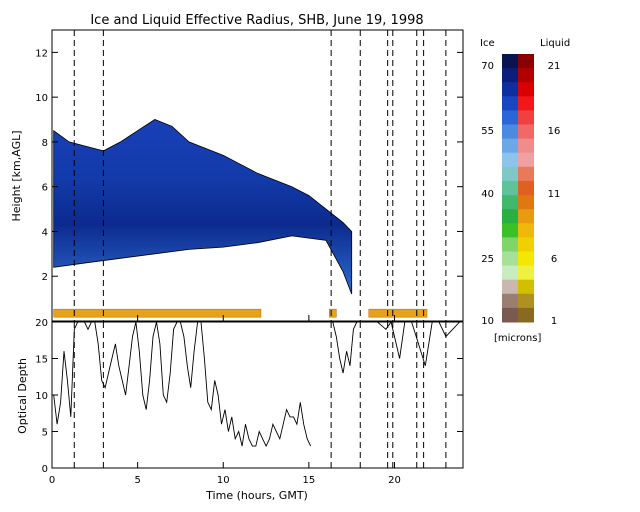  What do you see at coordinates (45, 277) in the screenshot?
I see `radius-y-tick-label: 2` at bounding box center [45, 277].